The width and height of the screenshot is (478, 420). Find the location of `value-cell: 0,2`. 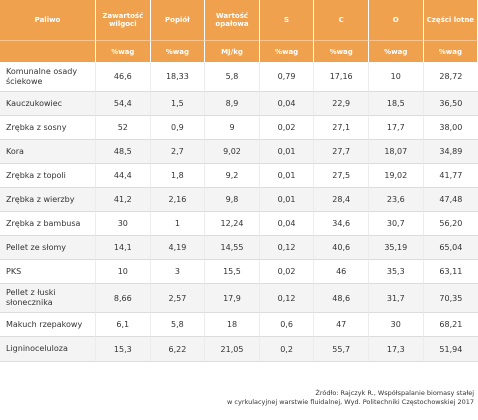

value-cell: 0,2 is located at coordinates (287, 349).